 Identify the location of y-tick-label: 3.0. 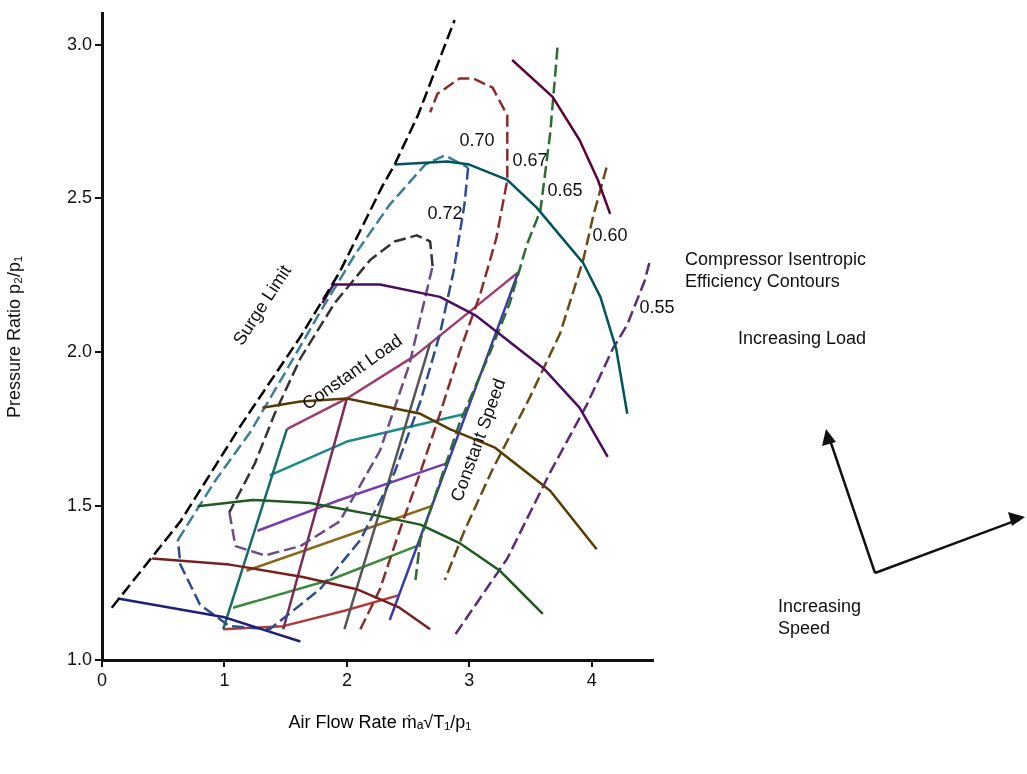
(79, 43).